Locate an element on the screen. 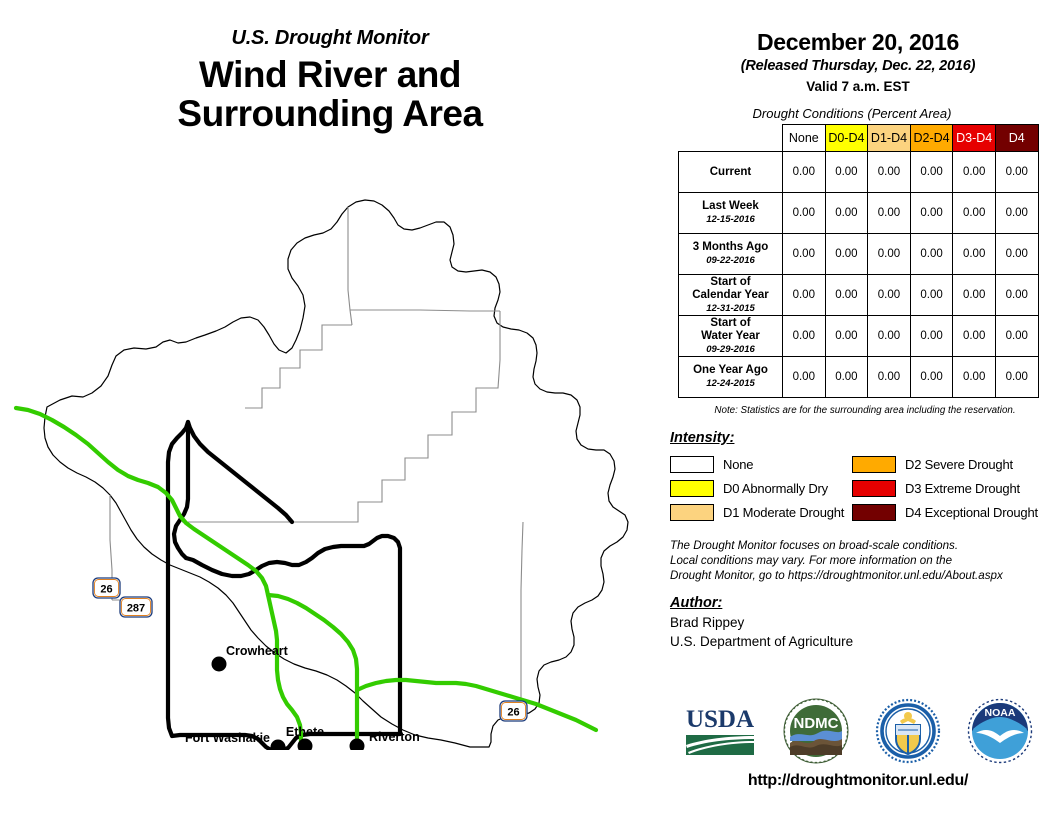 The width and height of the screenshot is (1056, 816). cell-current-d2d4: 0.00 is located at coordinates (931, 172).